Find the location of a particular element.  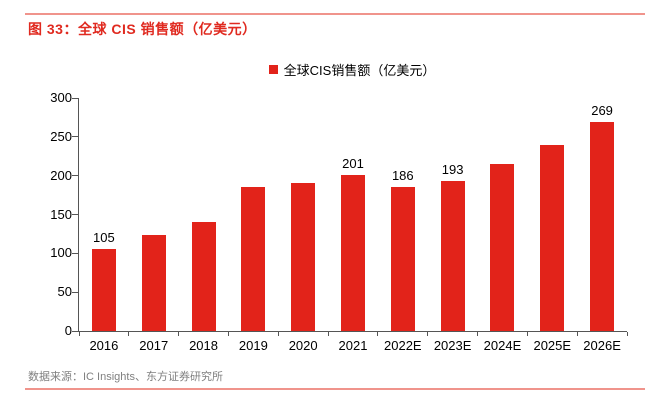

y-axis-label-200: 200 is located at coordinates (61, 175).